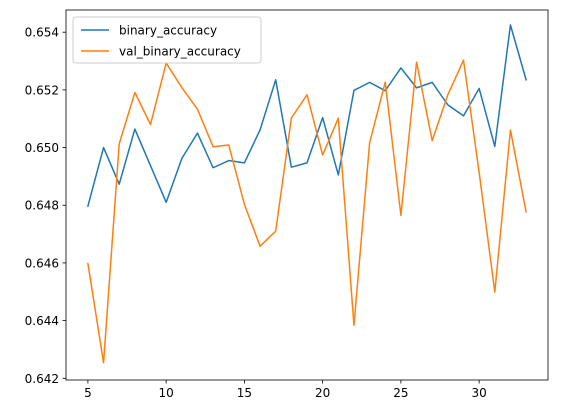  What do you see at coordinates (168, 31) in the screenshot?
I see `legend-label-binary-accuracy: binary_accuracy` at bounding box center [168, 31].